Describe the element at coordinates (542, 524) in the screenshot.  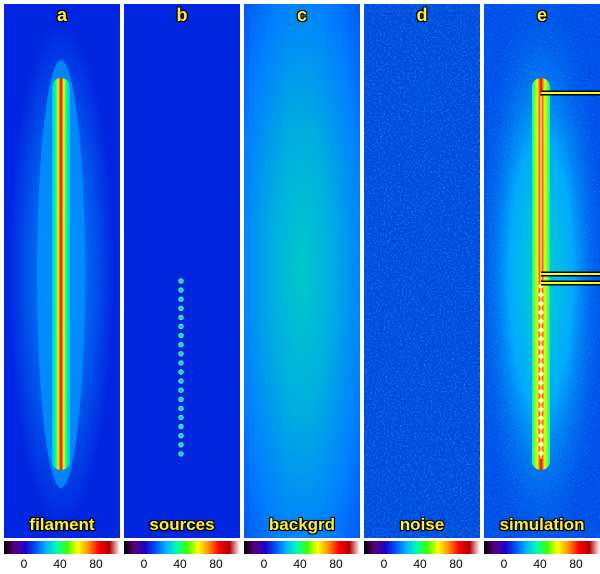
I see `panel-caption: simulation` at that location.